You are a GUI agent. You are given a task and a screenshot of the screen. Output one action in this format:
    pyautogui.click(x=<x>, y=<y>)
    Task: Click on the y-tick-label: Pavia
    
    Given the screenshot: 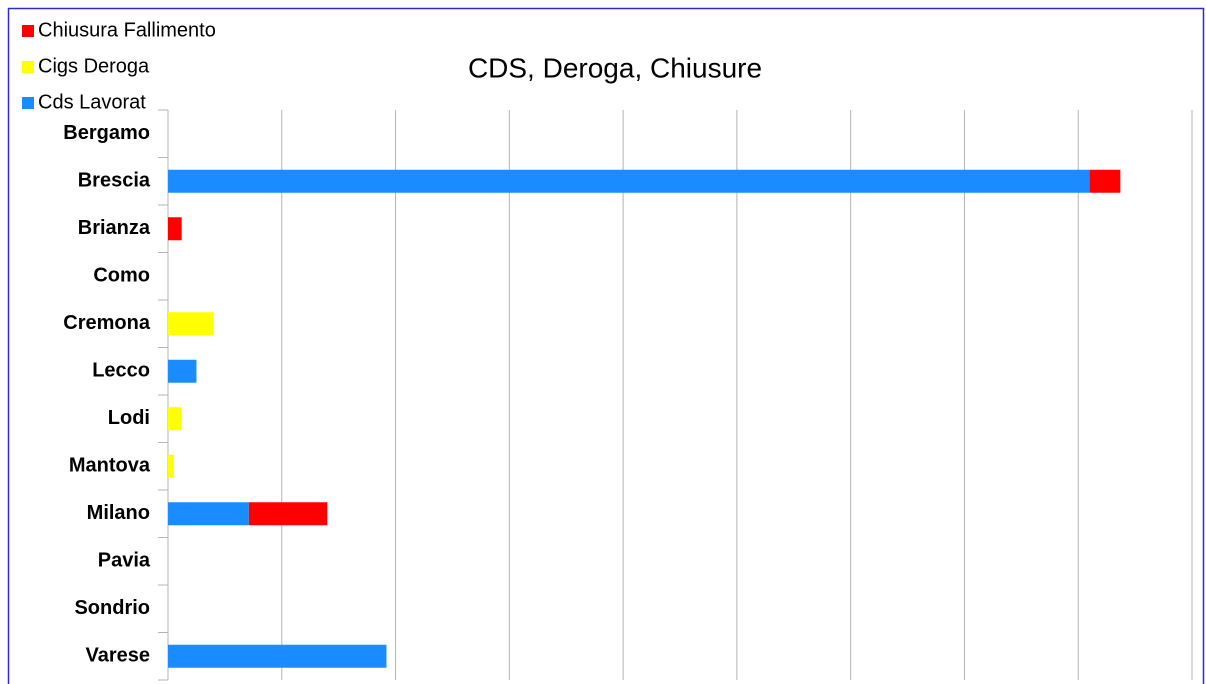 What is the action you would take?
    pyautogui.click(x=124, y=561)
    